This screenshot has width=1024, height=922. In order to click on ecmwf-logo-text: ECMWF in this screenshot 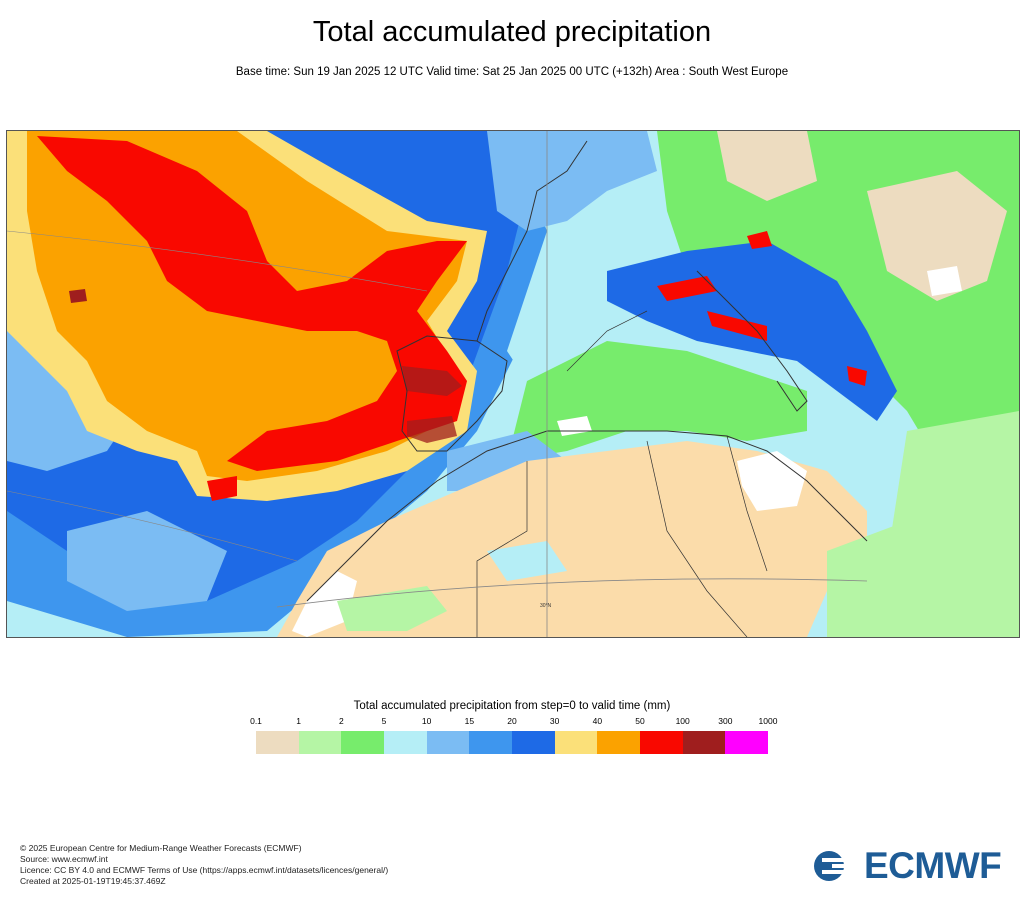, I will do `click(933, 865)`.